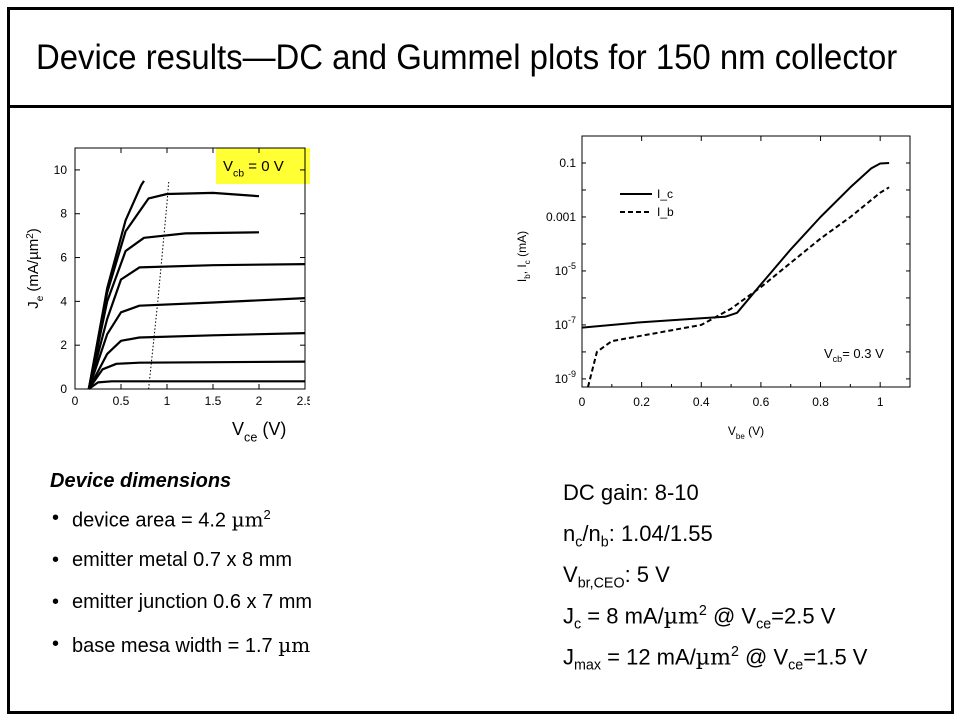 This screenshot has width=960, height=720. What do you see at coordinates (523, 256) in the screenshot?
I see `y-axis-label: Ib, Ic (mA)` at bounding box center [523, 256].